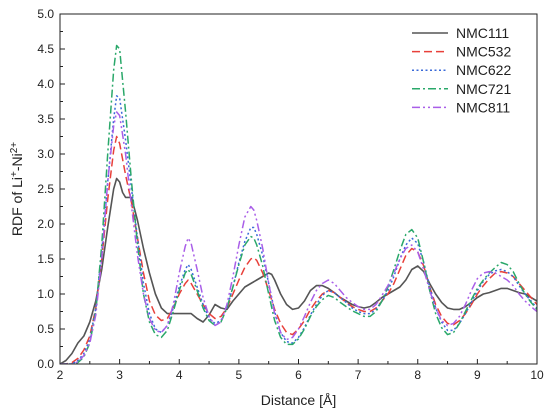 This screenshot has height=417, width=550. What do you see at coordinates (119, 375) in the screenshot?
I see `x-tick-label: 3` at bounding box center [119, 375].